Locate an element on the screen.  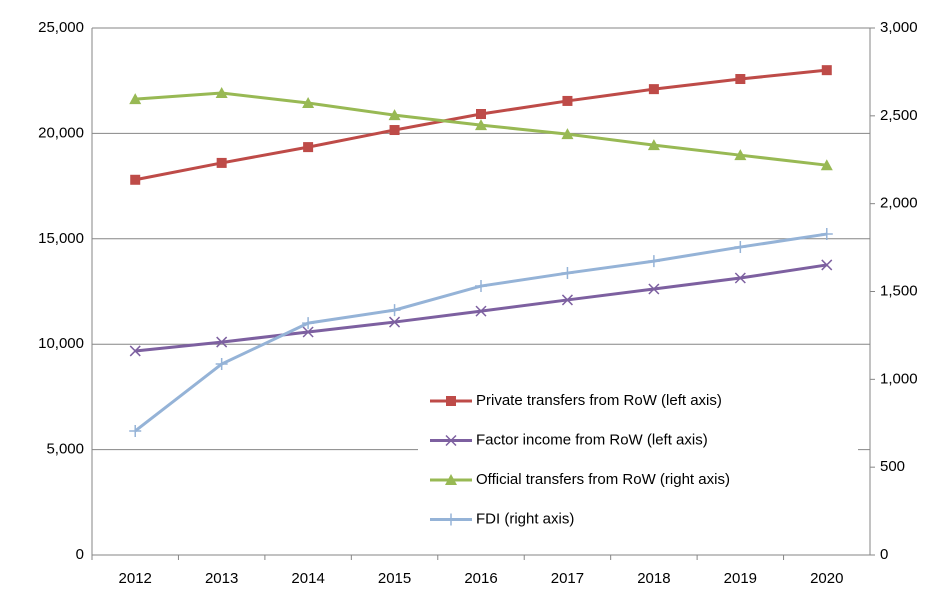
y-tick-label: 25,000 is located at coordinates (61, 27).